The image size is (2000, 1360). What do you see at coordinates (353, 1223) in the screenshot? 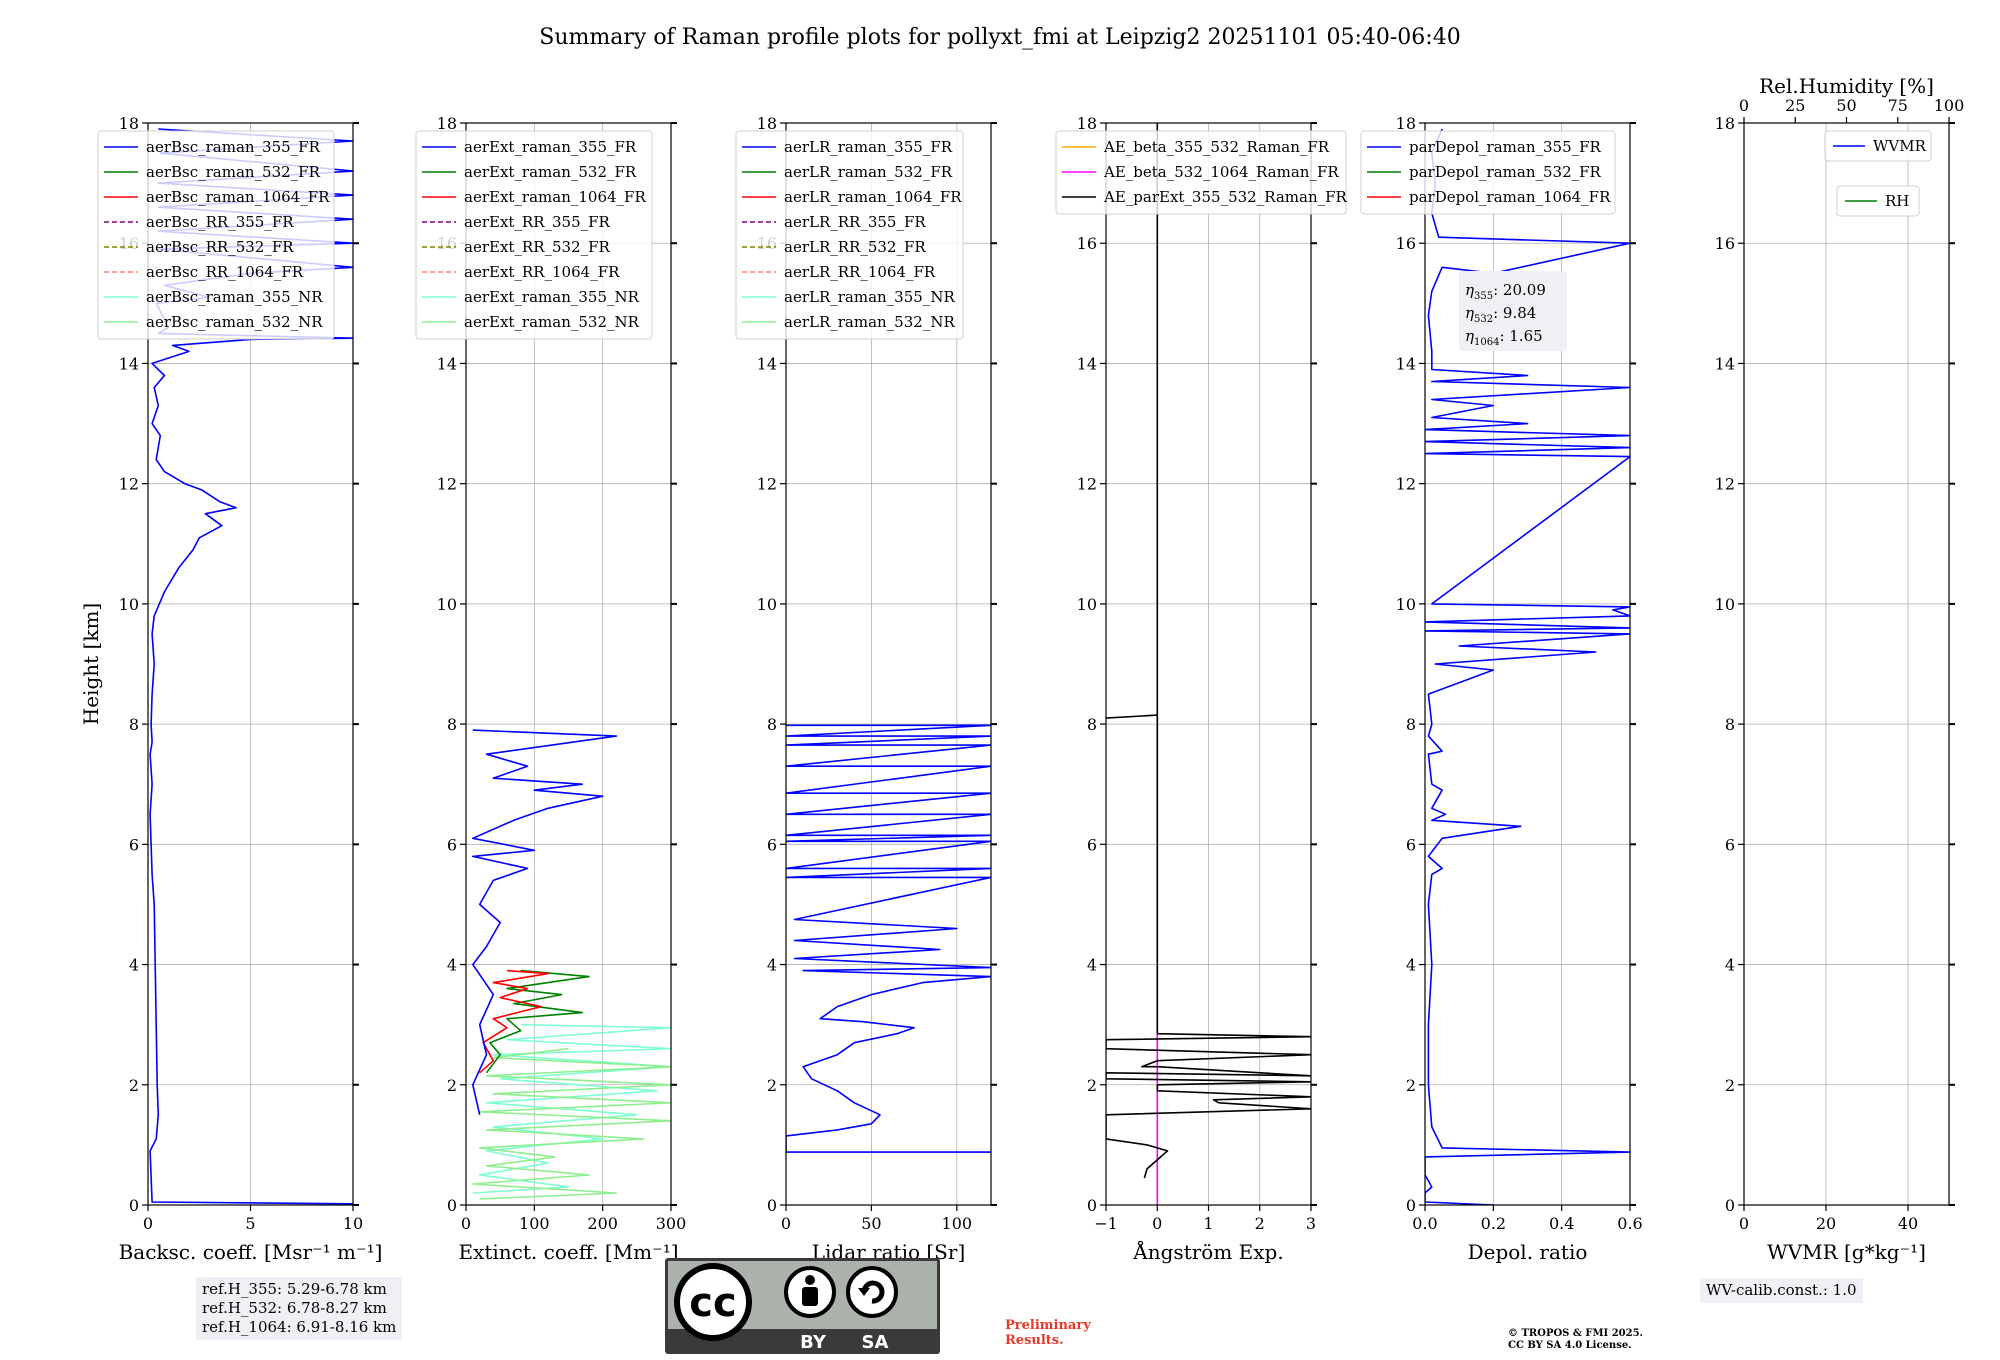
I see `x-tick-label: 10` at bounding box center [353, 1223].